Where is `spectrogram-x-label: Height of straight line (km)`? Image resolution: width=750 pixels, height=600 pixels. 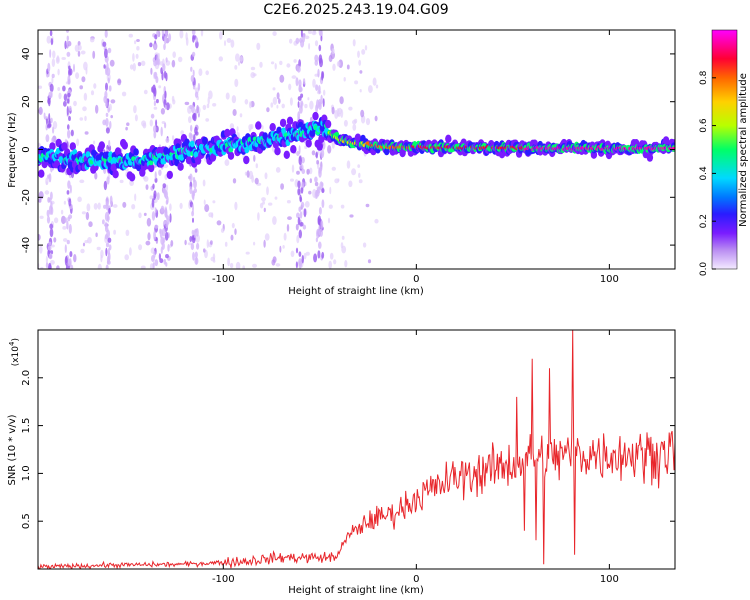 spectrogram-x-label: Height of straight line (km) is located at coordinates (356, 291).